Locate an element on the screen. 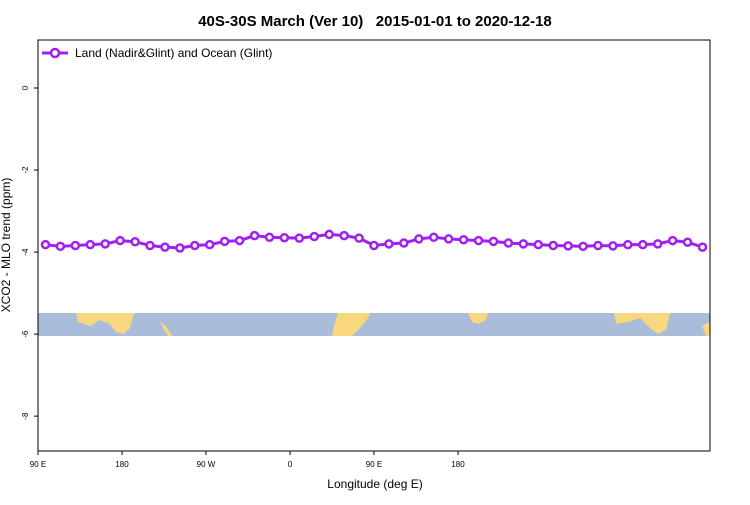 The image size is (750, 505). ocean is located at coordinates (374, 324).